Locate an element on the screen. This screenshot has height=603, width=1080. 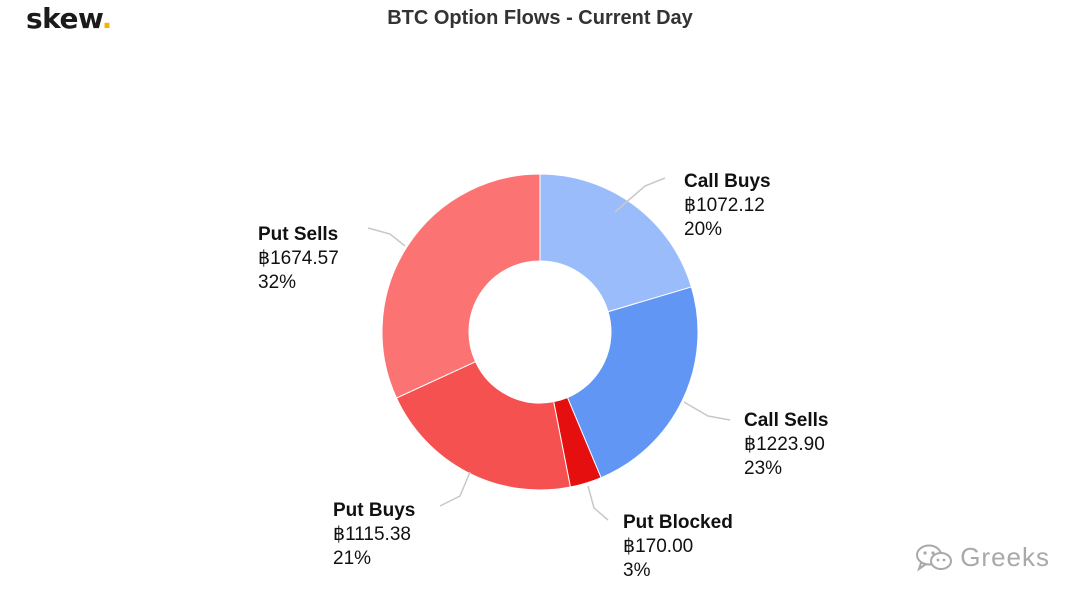
leader-line-put-buys is located at coordinates (455, 489).